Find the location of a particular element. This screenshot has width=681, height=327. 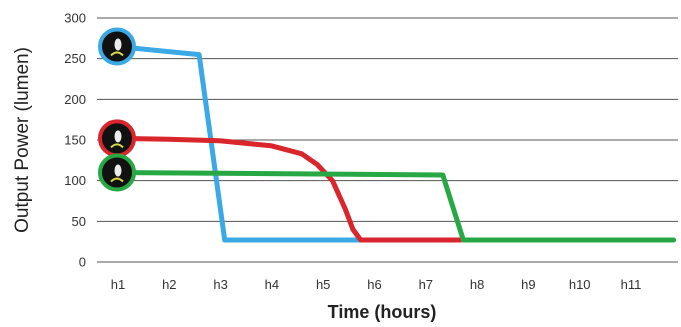

x-tick-label-h11: h11 is located at coordinates (631, 284).